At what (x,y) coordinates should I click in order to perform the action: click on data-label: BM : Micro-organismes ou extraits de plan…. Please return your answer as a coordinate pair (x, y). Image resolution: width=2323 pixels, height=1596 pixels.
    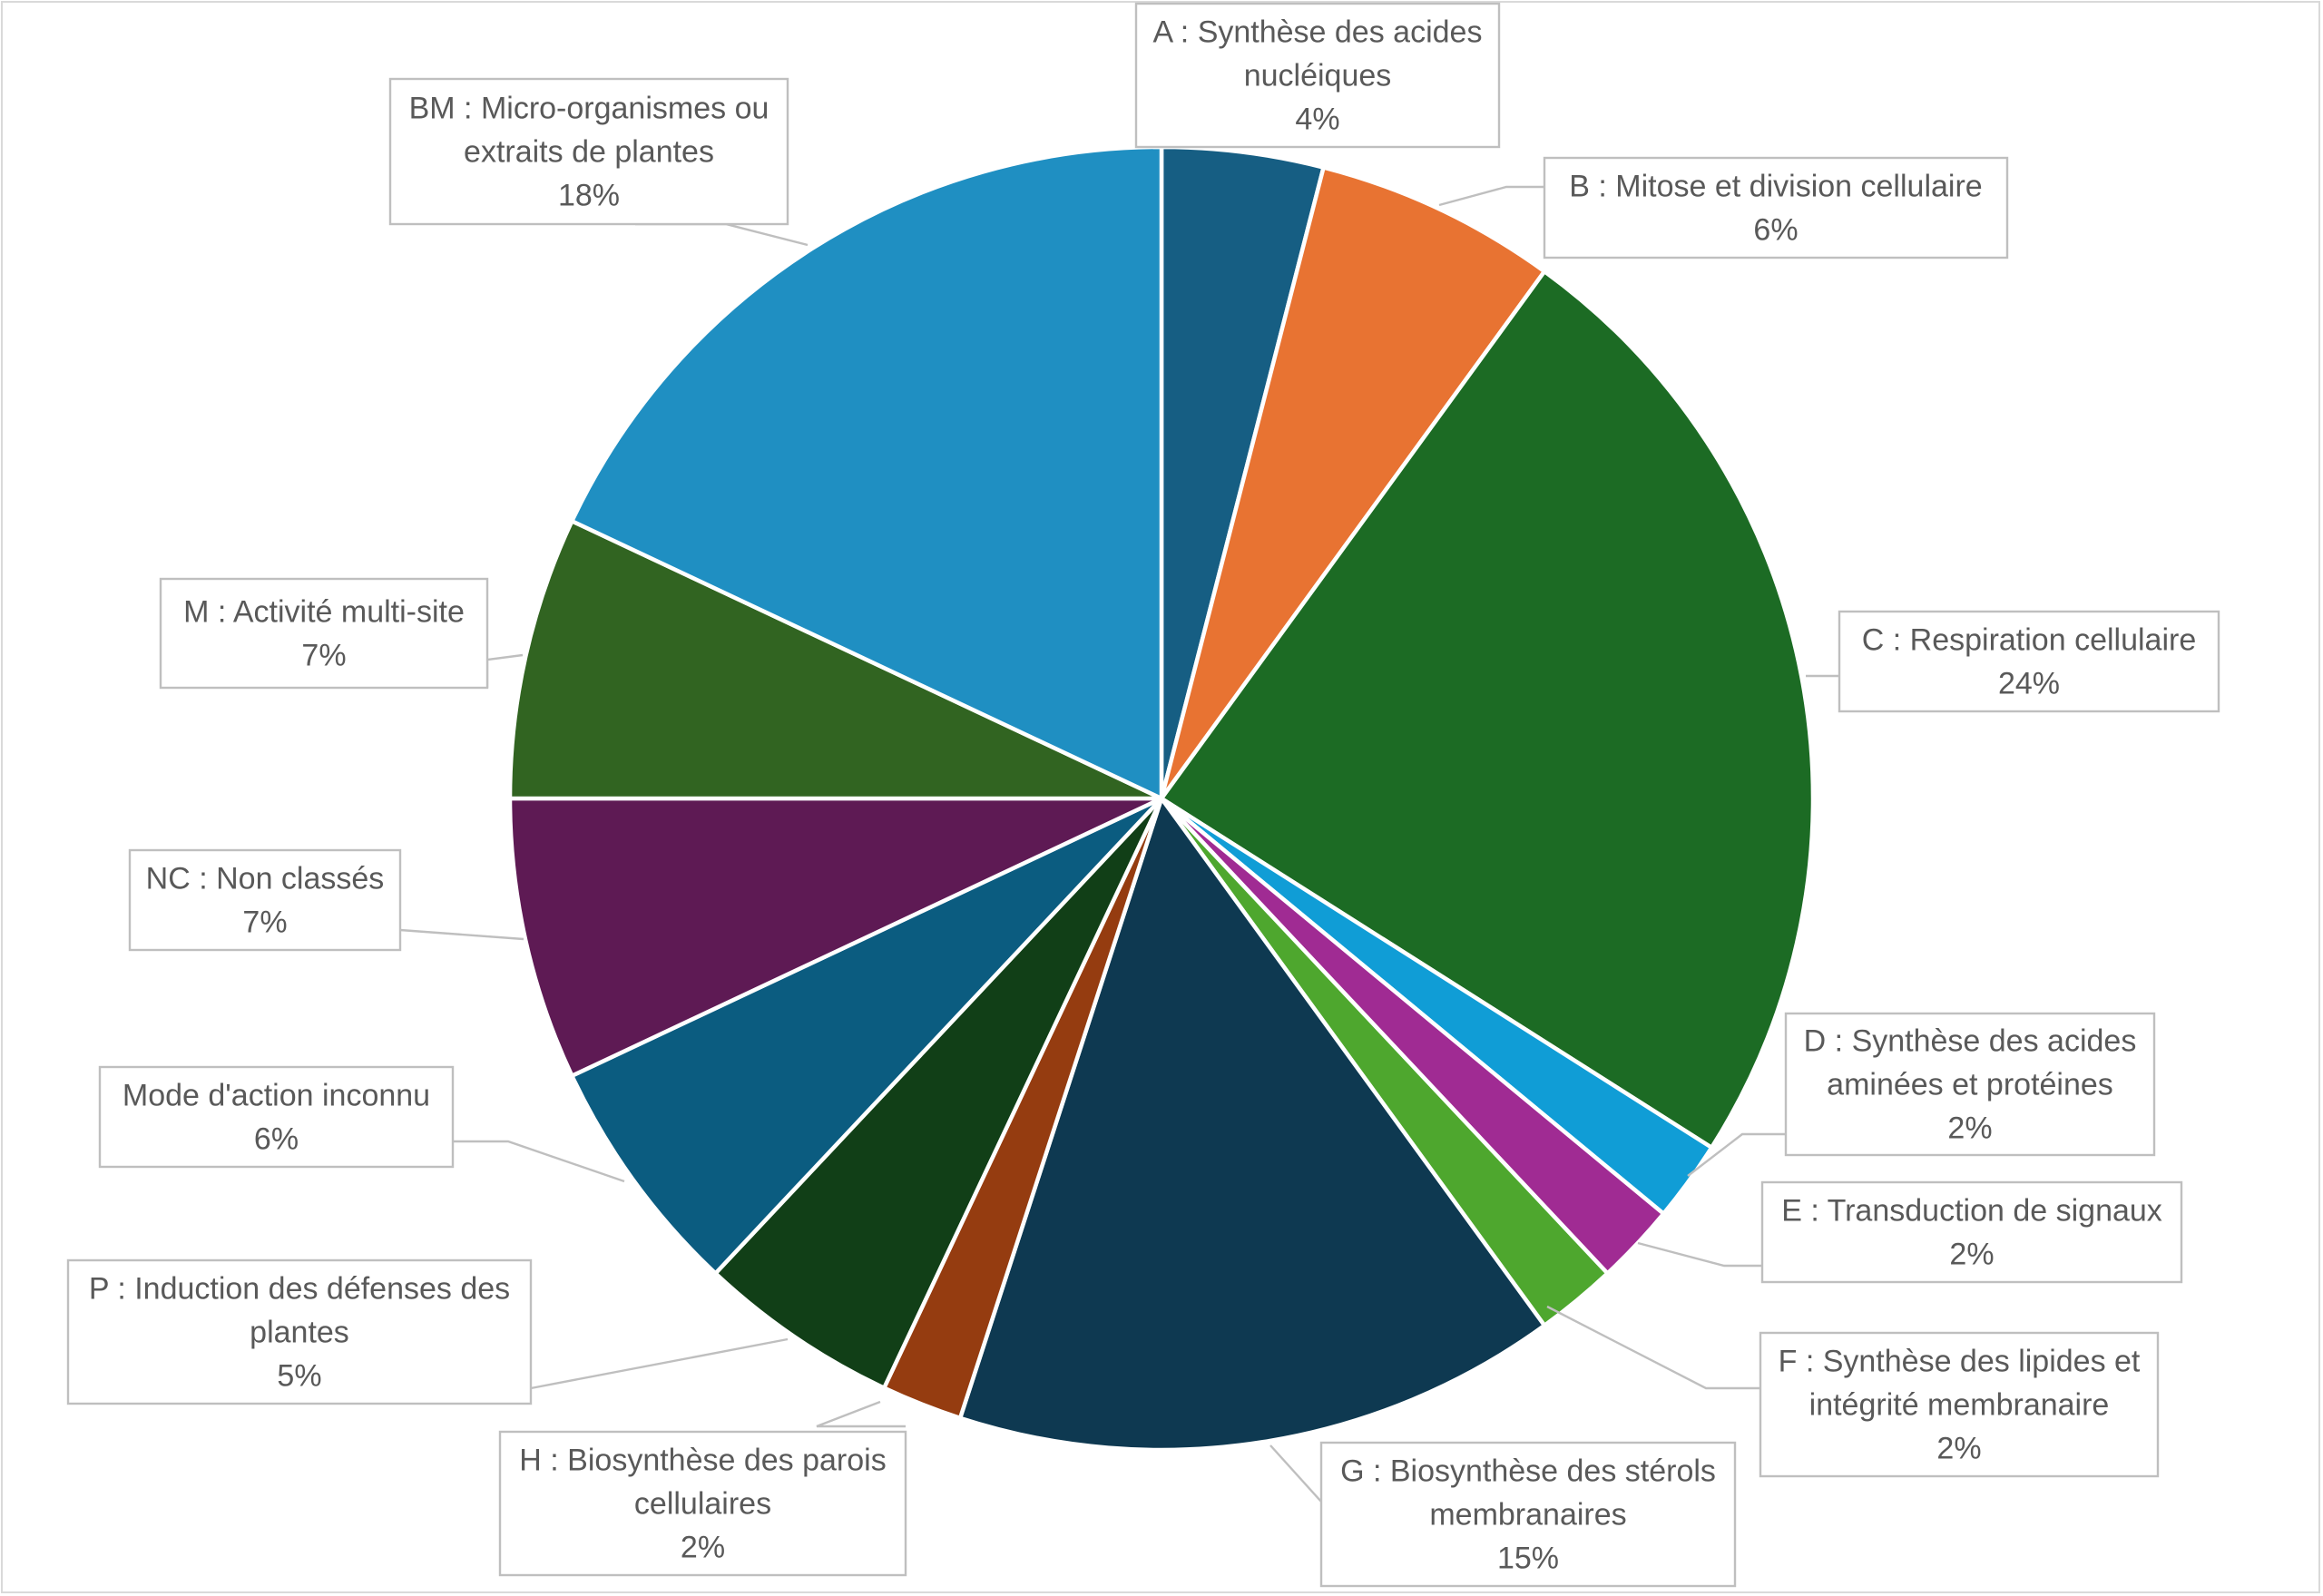
    Looking at the image, I should click on (589, 151).